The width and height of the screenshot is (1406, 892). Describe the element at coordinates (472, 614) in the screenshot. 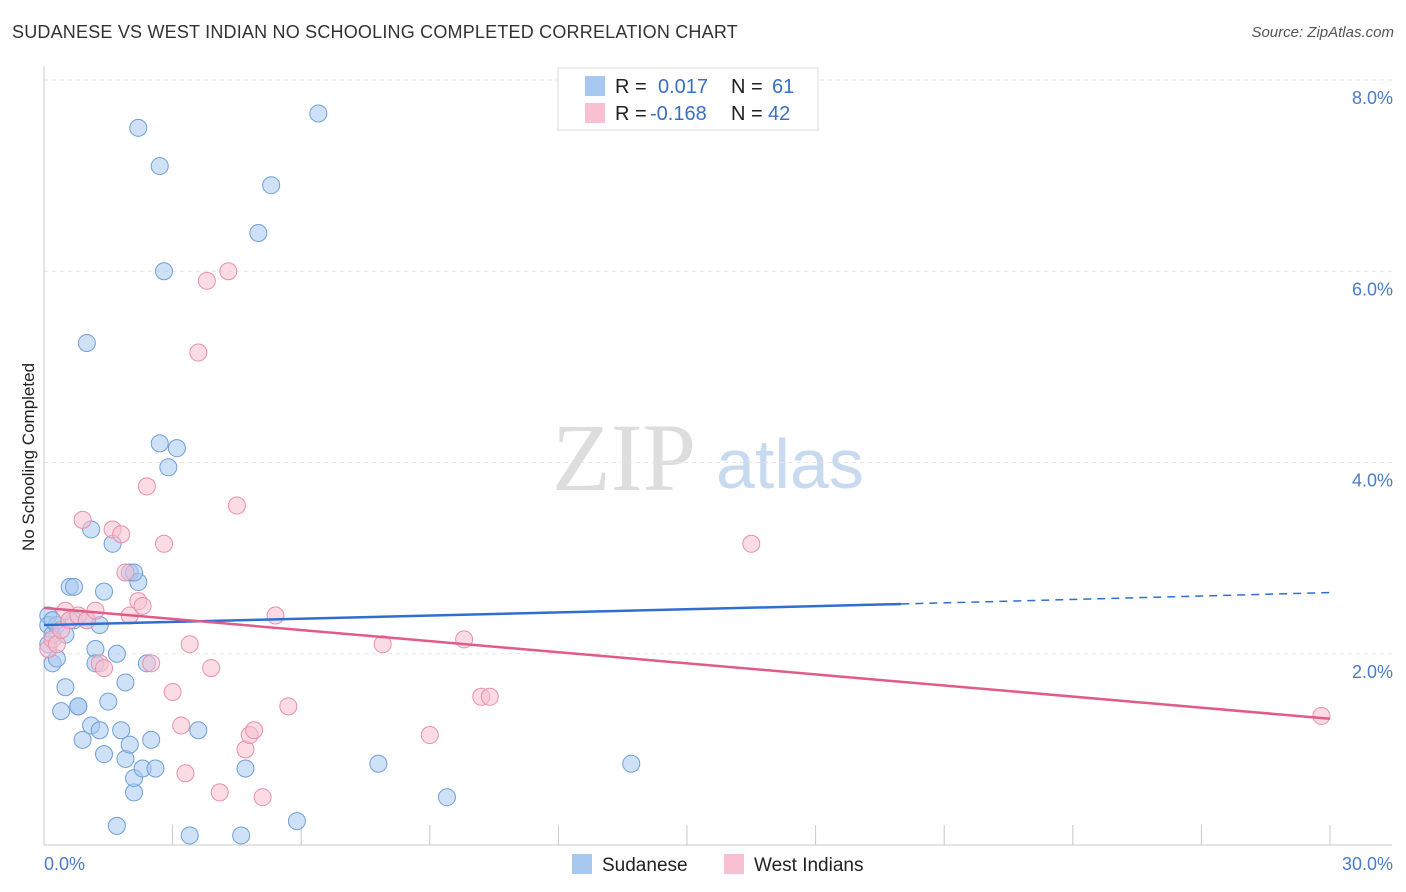

I see `sudanese-trend-line` at that location.